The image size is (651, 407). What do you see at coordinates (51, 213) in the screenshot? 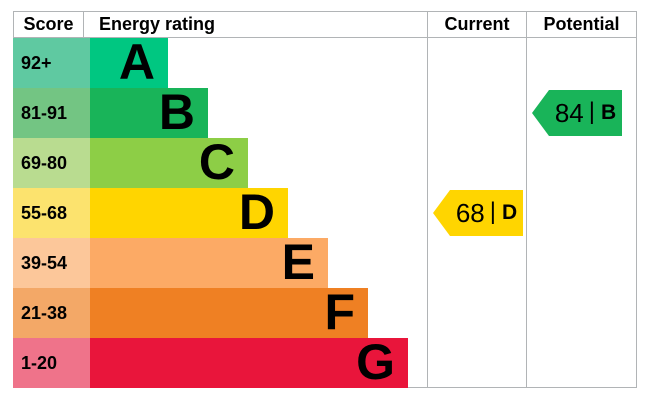
I see `band-score-range: 55-68` at bounding box center [51, 213].